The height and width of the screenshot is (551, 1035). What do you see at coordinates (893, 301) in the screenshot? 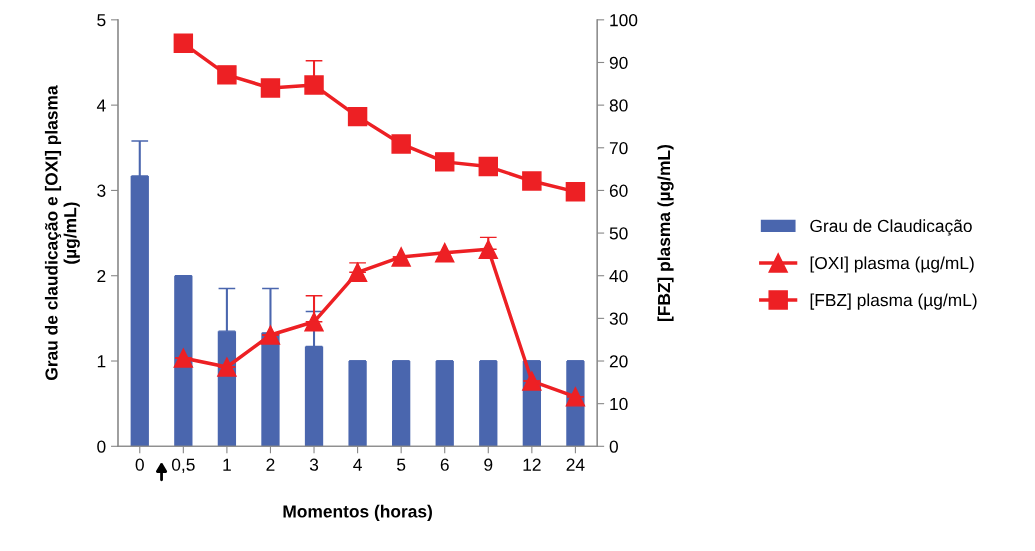
I see `legend-label: [FBZ] plasma (µg/mL)` at bounding box center [893, 301].